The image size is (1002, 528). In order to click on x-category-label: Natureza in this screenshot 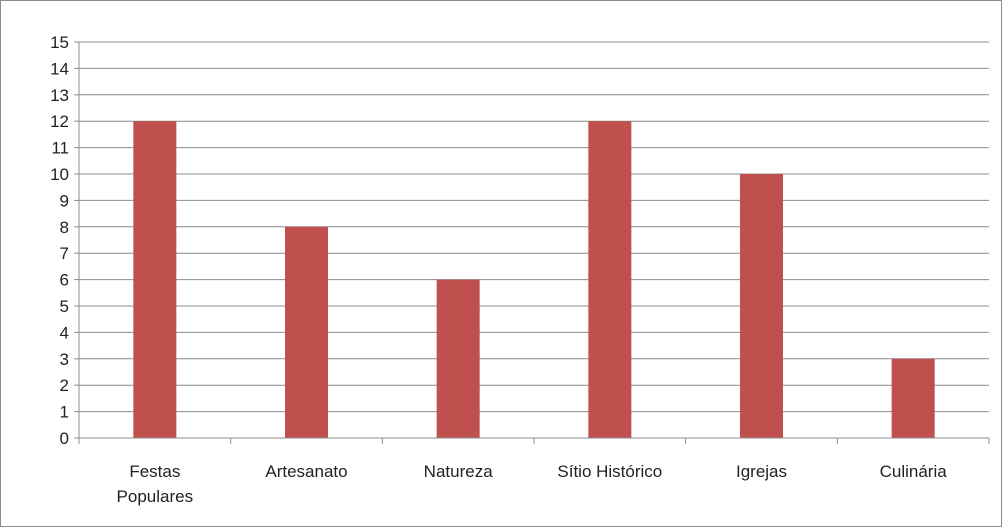, I will do `click(459, 471)`.